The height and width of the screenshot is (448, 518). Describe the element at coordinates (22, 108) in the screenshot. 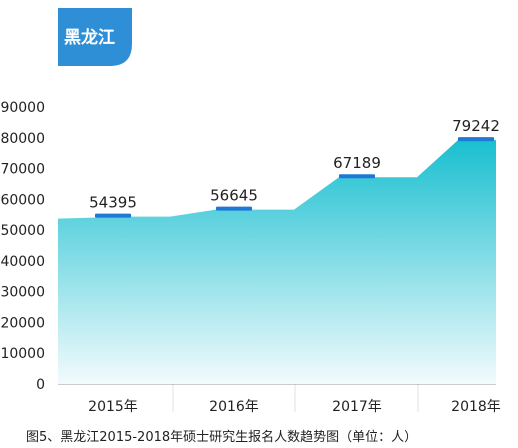

I see `y-tick-label: 90000` at that location.